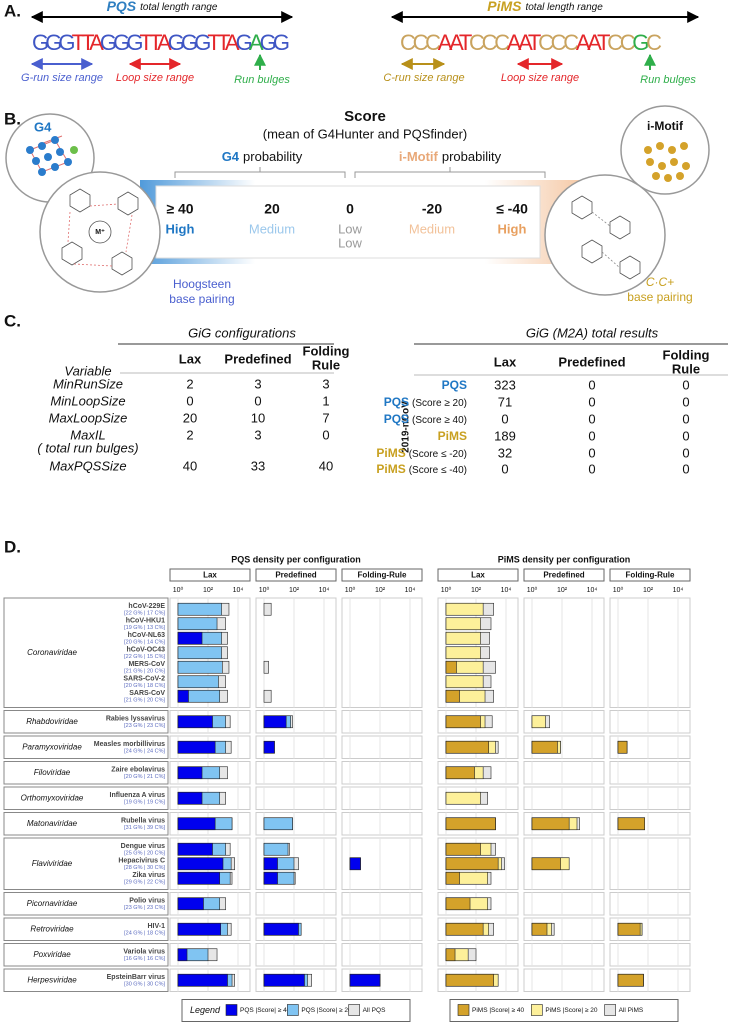 The image size is (730, 1035). Describe the element at coordinates (324, 590) in the screenshot. I see `x-tick-label: 10⁴` at that location.